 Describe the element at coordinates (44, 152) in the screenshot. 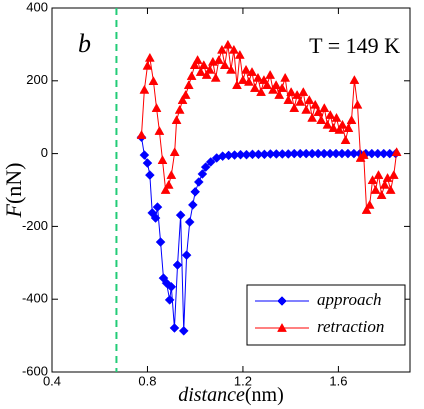

I see `y-tick-label: 0` at that location.